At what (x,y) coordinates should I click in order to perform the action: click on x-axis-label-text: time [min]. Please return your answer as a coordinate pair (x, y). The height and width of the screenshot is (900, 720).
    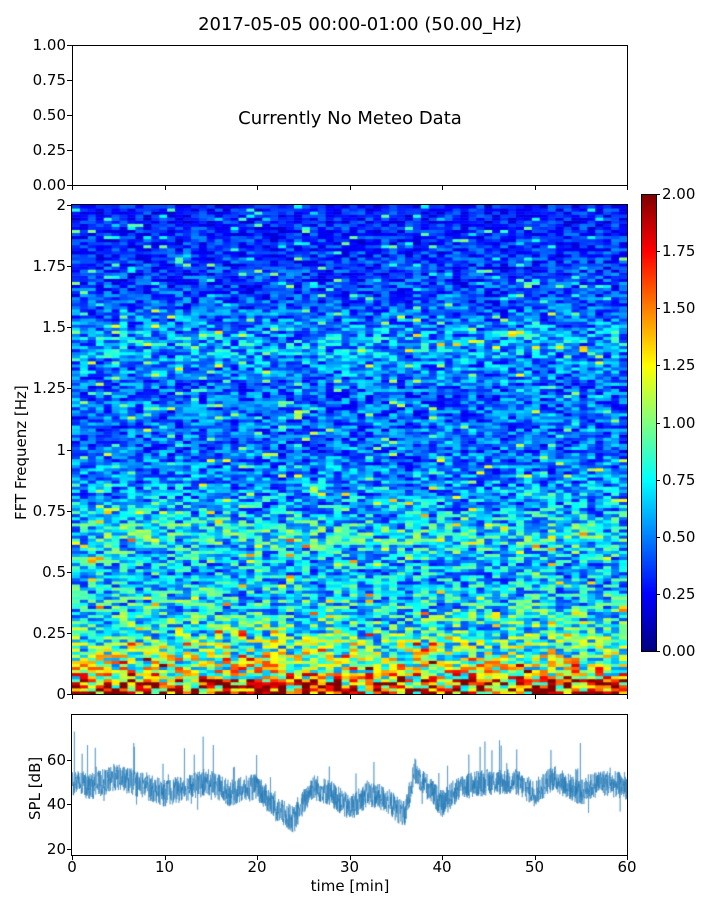
    Looking at the image, I should click on (350, 886).